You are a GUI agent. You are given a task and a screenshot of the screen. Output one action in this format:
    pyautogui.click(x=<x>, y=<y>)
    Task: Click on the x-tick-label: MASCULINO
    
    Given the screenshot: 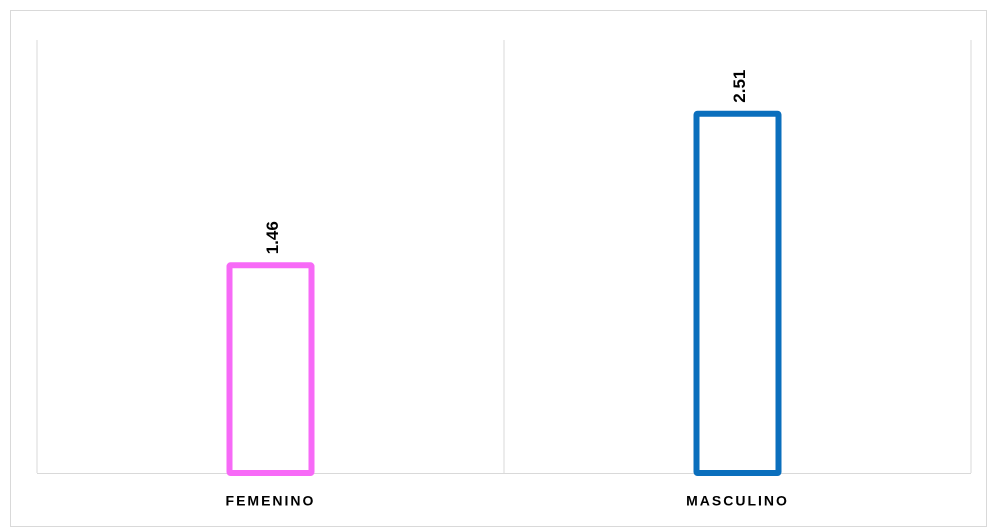 What is the action you would take?
    pyautogui.click(x=737, y=501)
    